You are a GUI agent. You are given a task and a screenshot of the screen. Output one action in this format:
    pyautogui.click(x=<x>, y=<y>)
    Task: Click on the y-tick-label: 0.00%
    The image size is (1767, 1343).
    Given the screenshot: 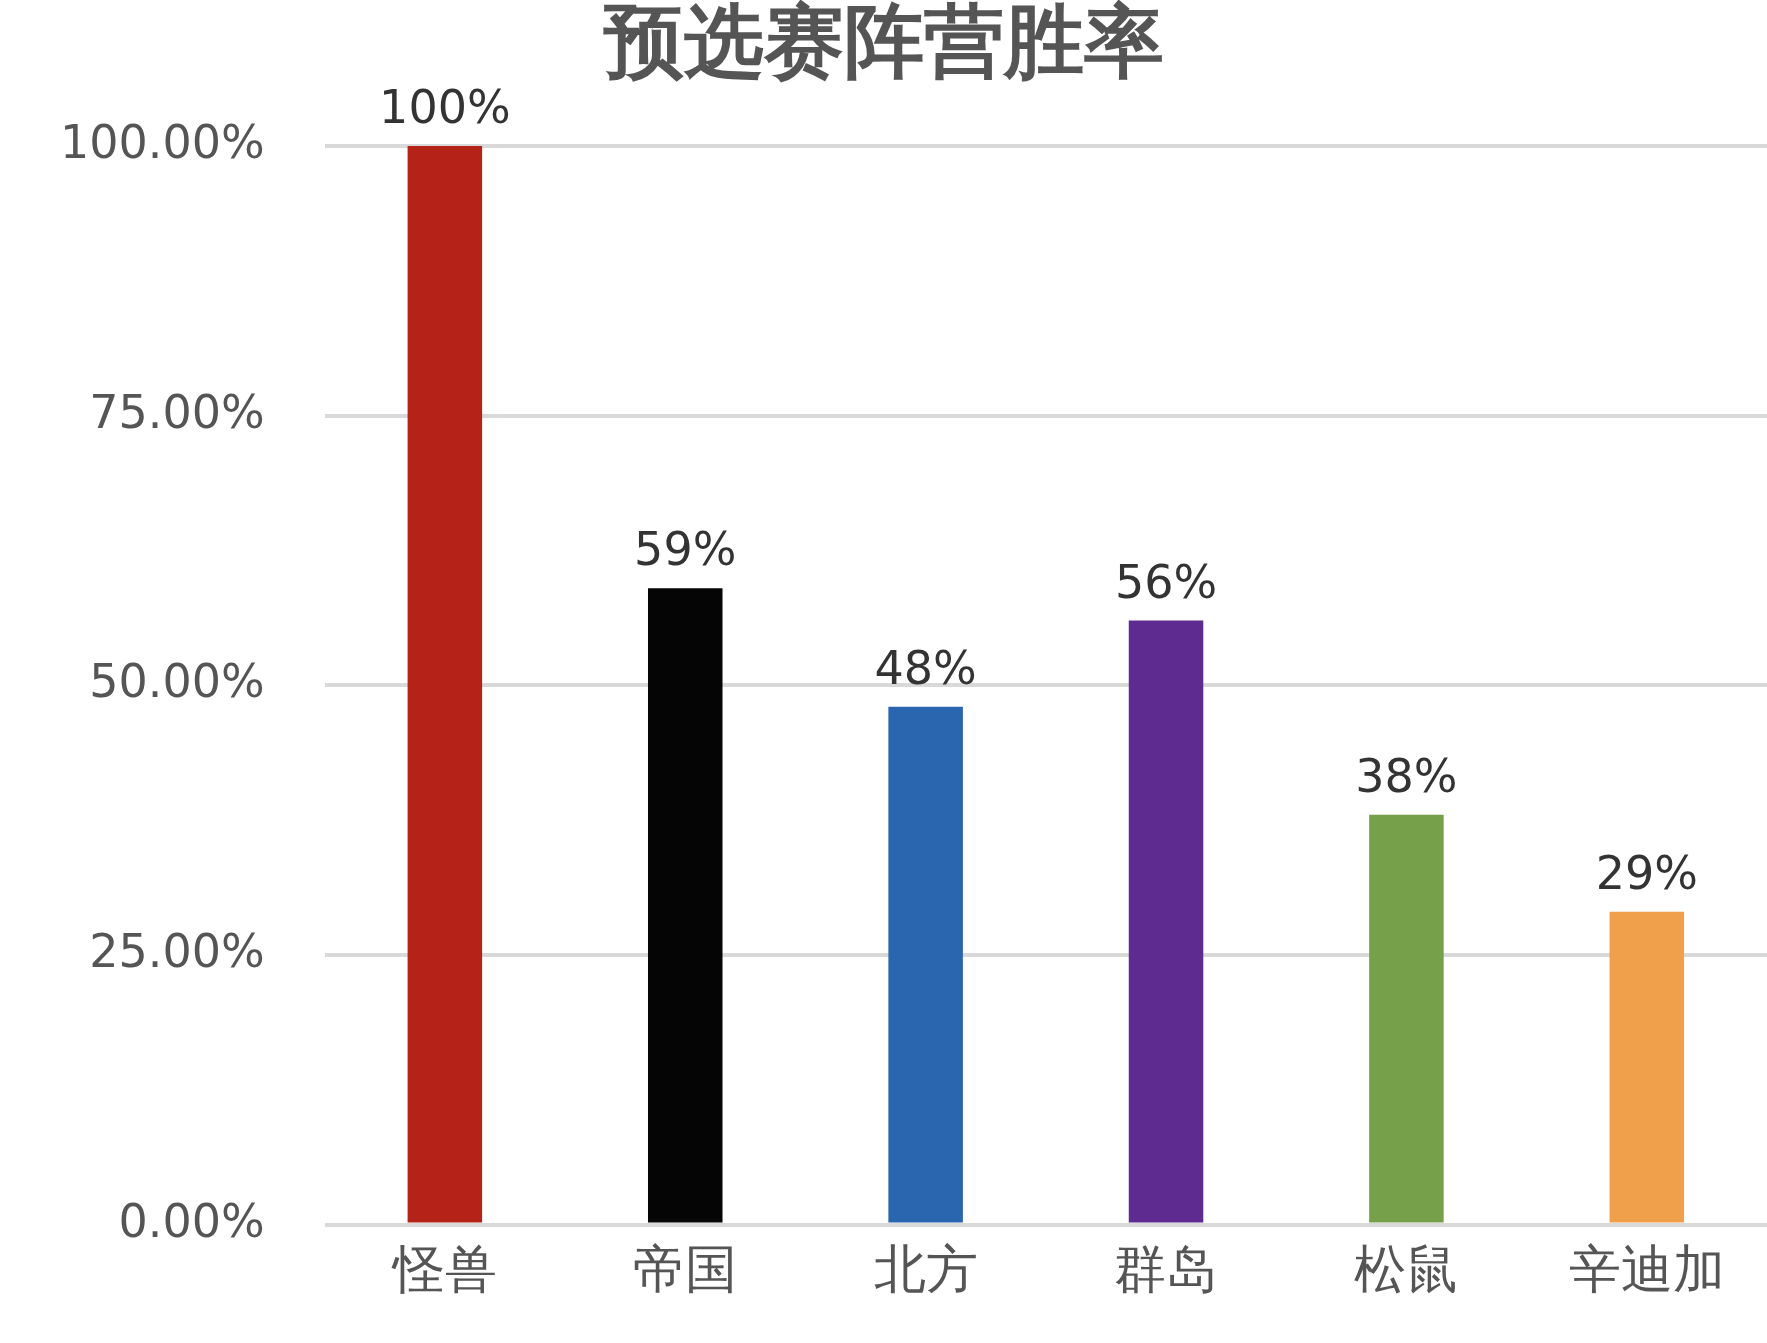 What is the action you would take?
    pyautogui.click(x=191, y=1220)
    